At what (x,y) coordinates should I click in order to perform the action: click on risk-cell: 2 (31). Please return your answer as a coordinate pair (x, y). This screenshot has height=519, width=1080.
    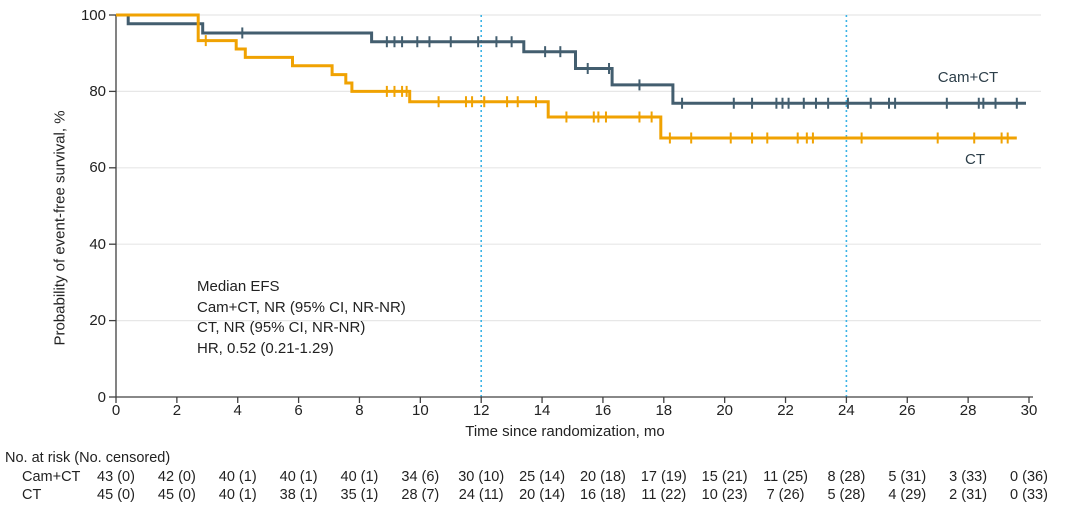
    Looking at the image, I should click on (968, 494).